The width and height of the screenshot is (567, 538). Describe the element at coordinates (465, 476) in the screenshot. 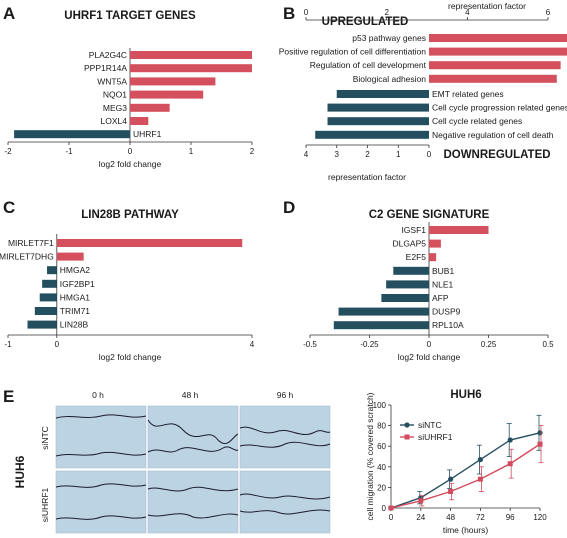

I see `series-line-siuhrf1` at that location.